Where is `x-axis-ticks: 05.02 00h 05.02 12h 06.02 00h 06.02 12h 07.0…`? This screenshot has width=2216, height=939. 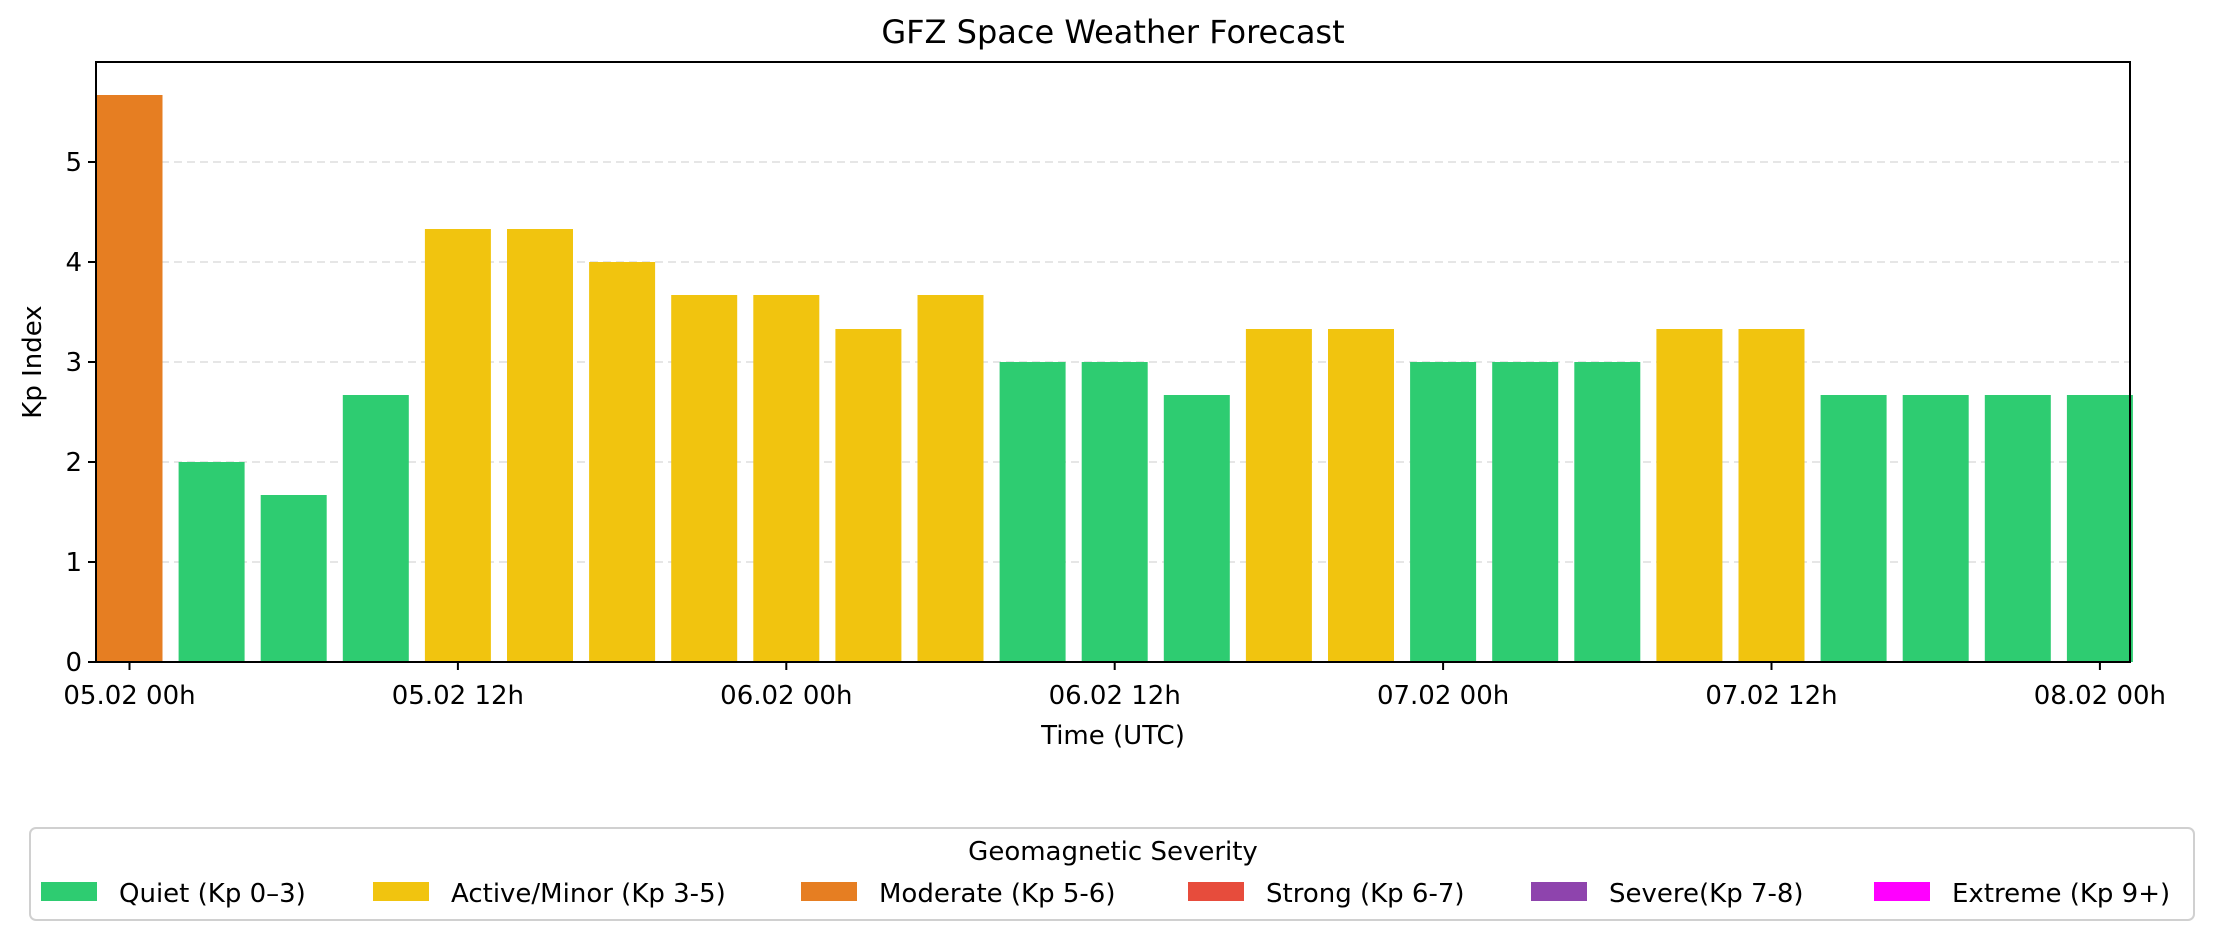 x-axis-ticks: 05.02 00h 05.02 12h 06.02 00h 06.02 12h 07.0… is located at coordinates (1114, 686).